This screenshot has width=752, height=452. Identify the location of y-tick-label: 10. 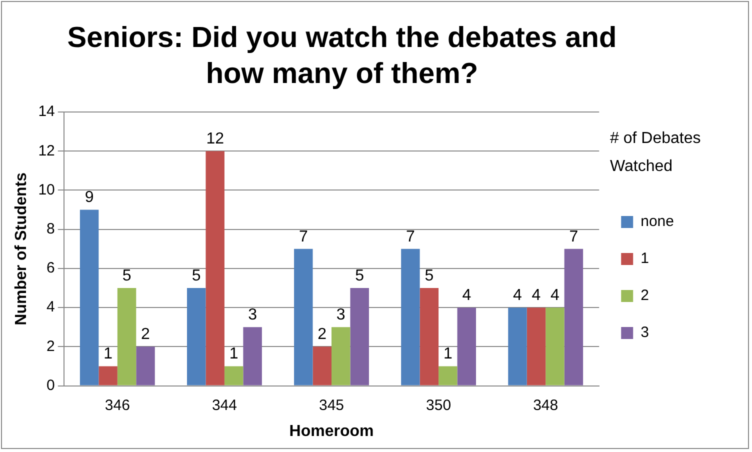
(46, 189).